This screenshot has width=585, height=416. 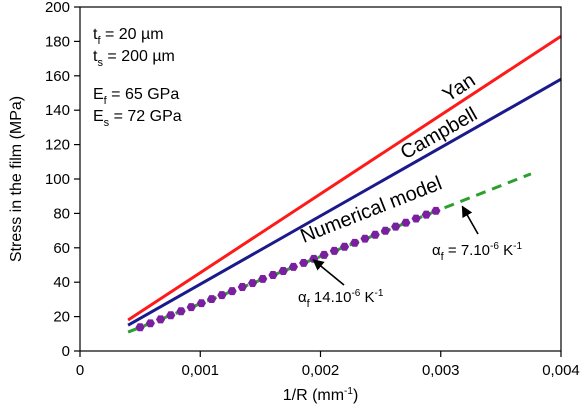 I want to click on parameter-line: tf = 20 µm, so click(x=128, y=36).